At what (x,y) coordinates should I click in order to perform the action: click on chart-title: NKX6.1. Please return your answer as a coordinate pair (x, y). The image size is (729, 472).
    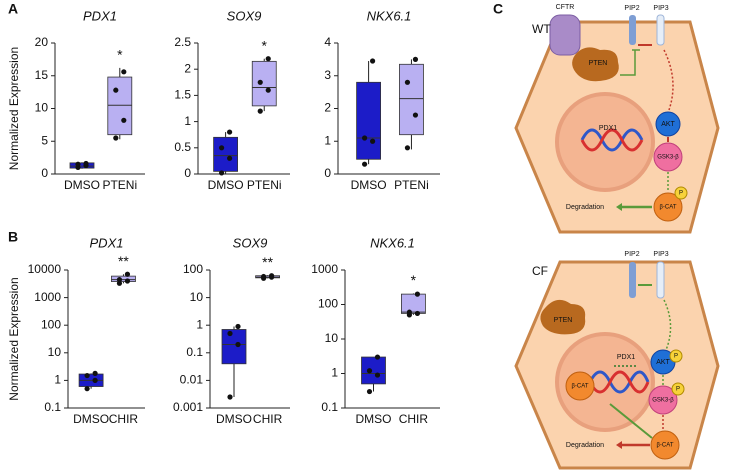
    Looking at the image, I should click on (392, 242).